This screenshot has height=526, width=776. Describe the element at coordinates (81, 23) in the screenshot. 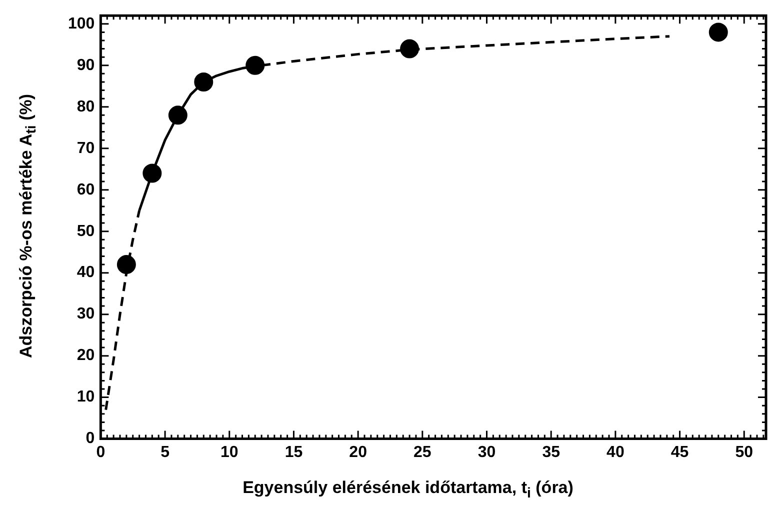

I see `y-tick-label: 100` at that location.